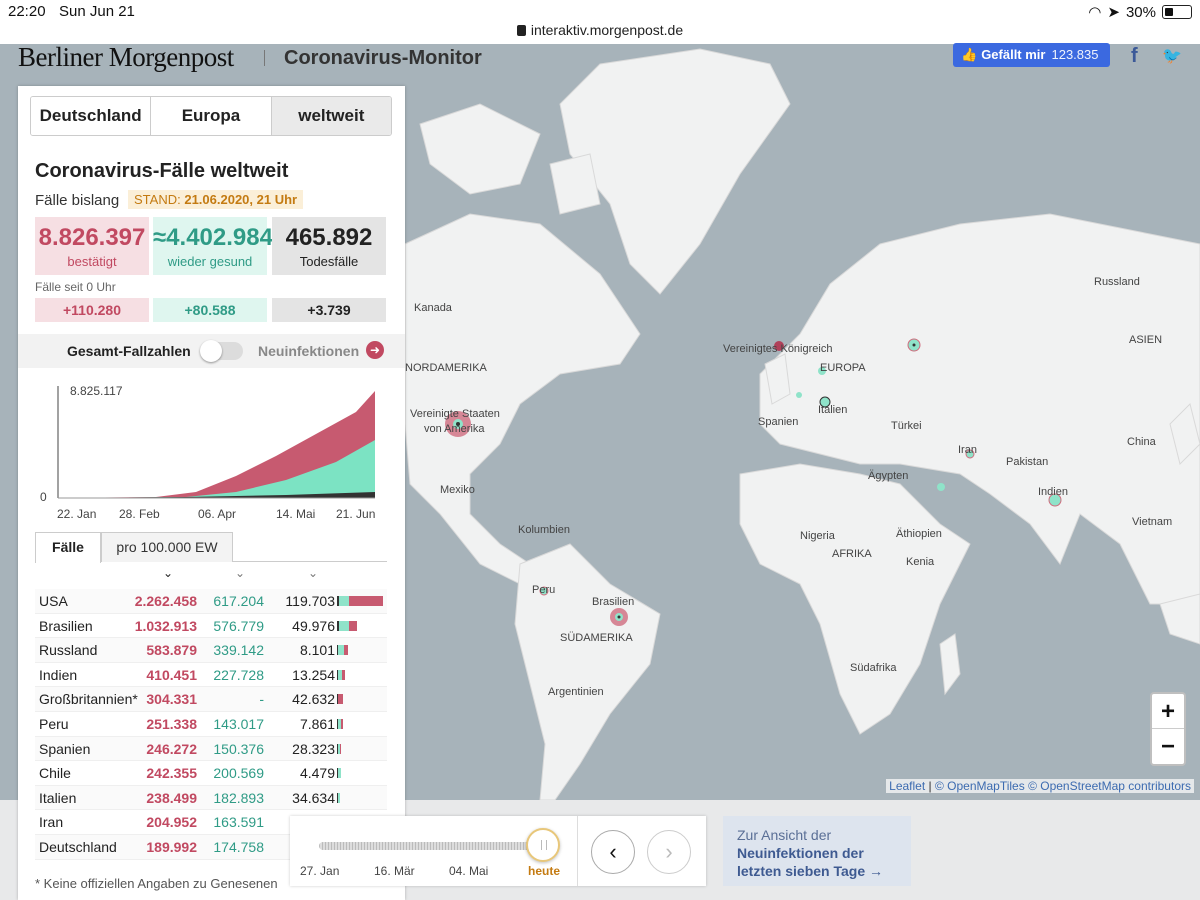 The height and width of the screenshot is (900, 1200). Describe the element at coordinates (313, 625) in the screenshot. I see `deaths-cell: 49.976` at that location.